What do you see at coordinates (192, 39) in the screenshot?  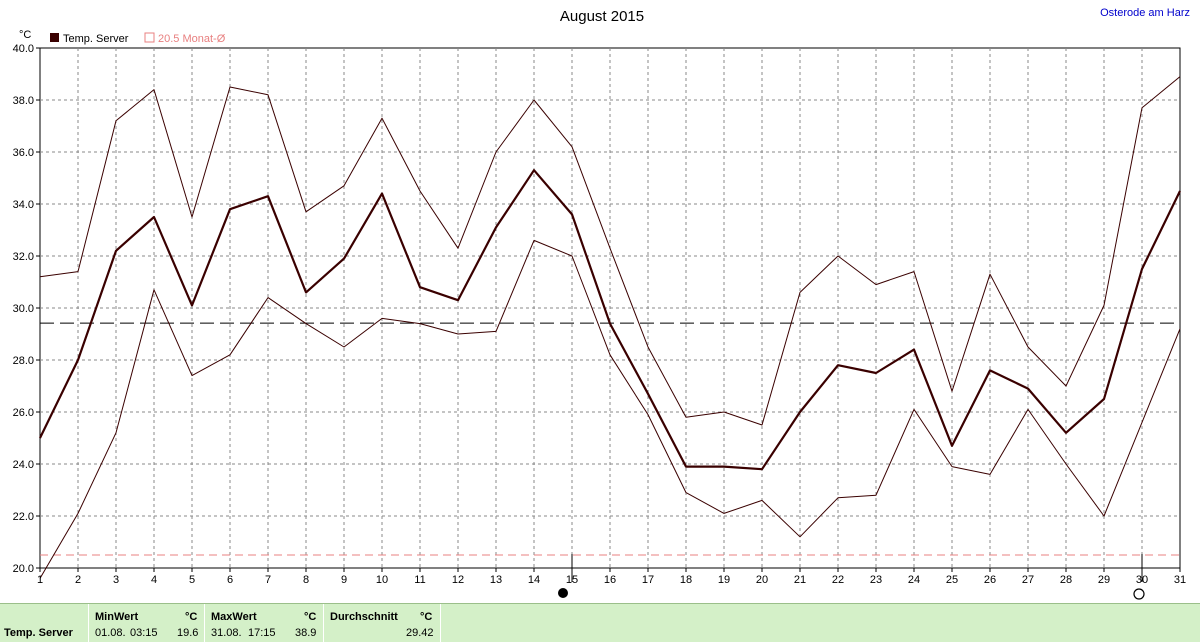 I see `legend-label-month-average: 20.5 Monat-Ø` at bounding box center [192, 39].